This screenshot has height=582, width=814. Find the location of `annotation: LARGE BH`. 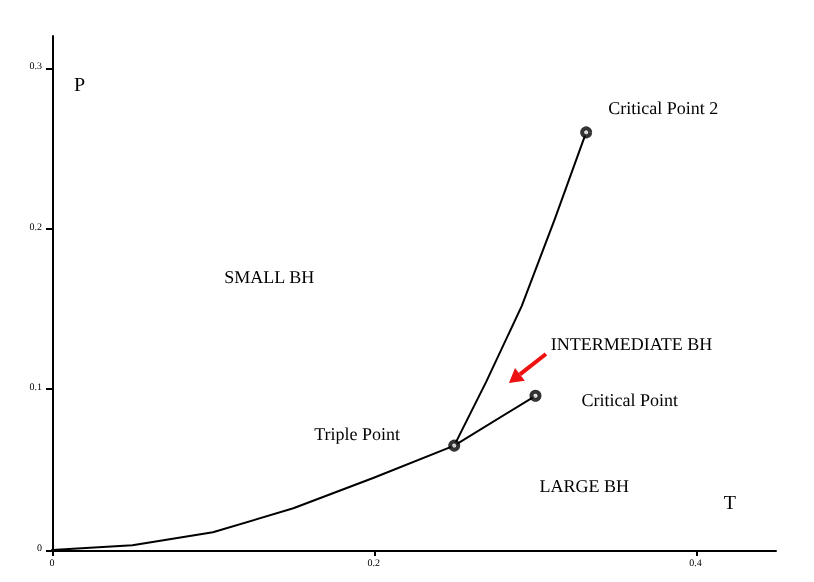

annotation: LARGE BH is located at coordinates (584, 485).